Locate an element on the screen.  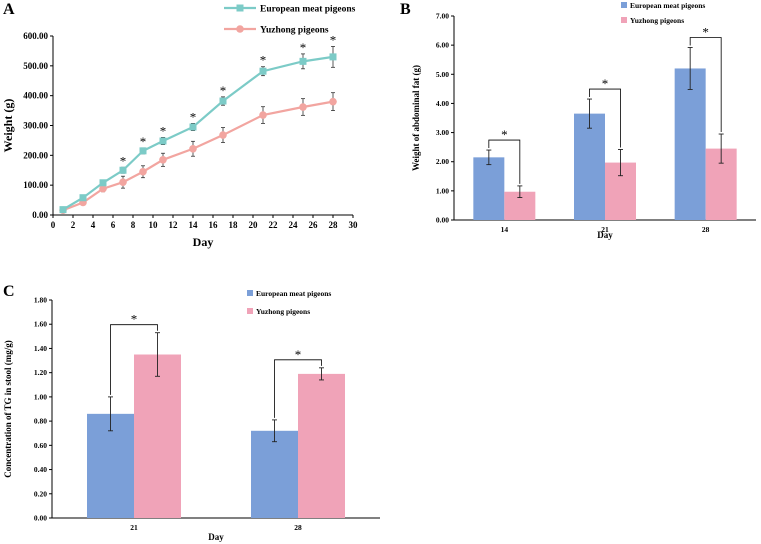
y-tick-label: 500.00 is located at coordinates (35, 66).